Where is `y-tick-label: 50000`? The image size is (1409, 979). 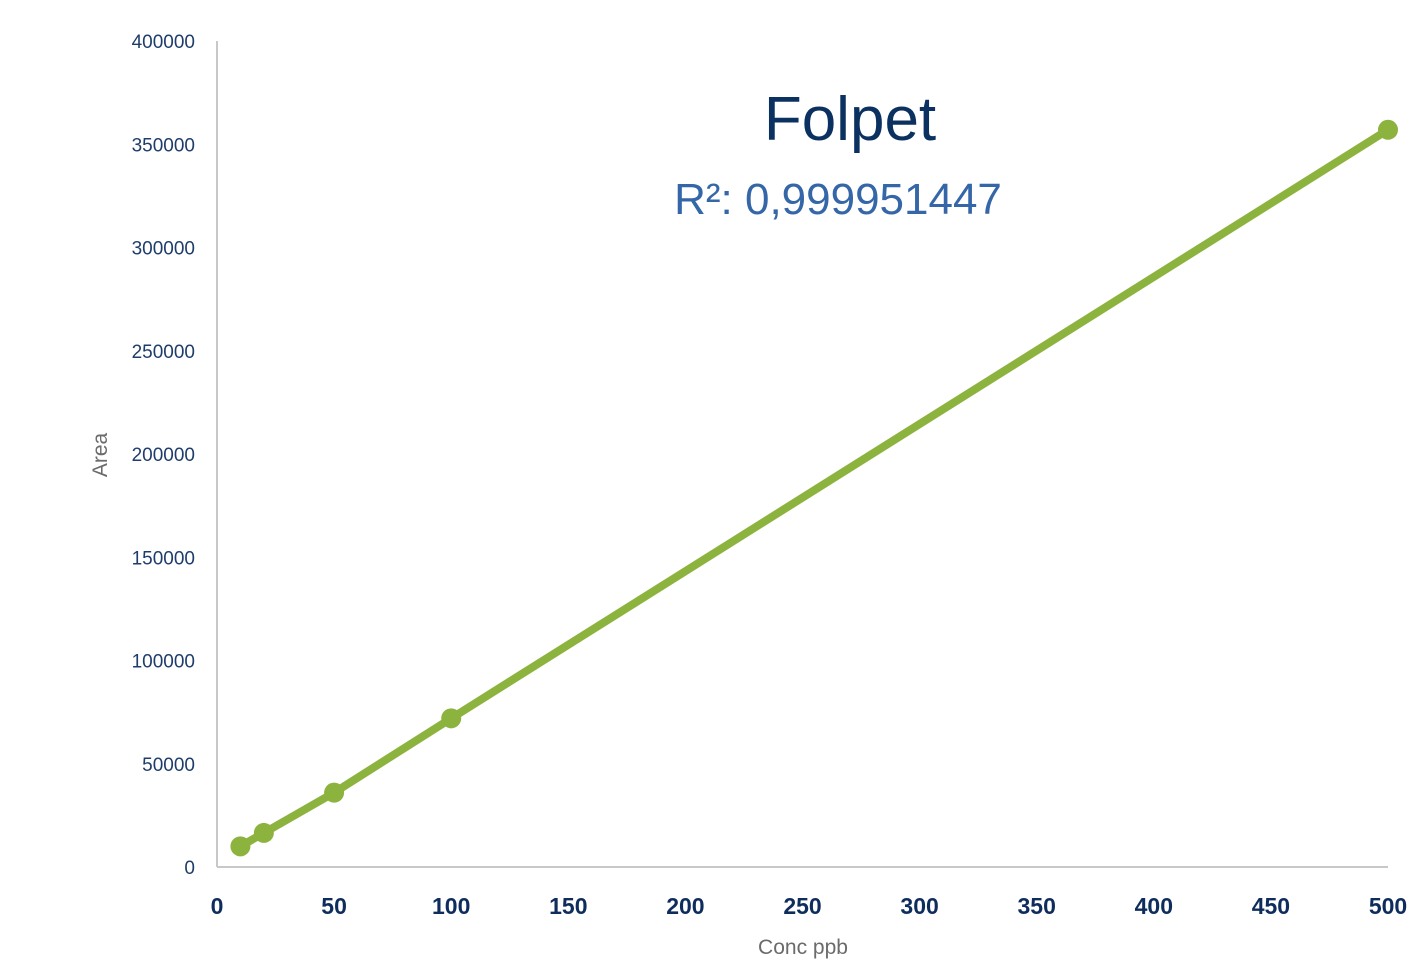 y-tick-label: 50000 is located at coordinates (168, 765).